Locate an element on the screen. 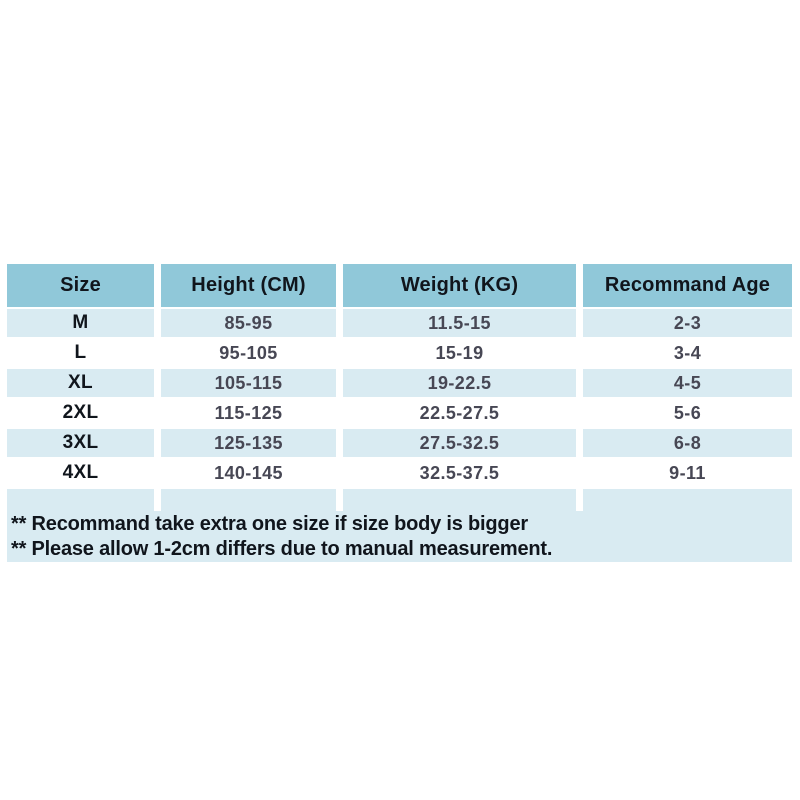 The height and width of the screenshot is (800, 800). cell-size: M is located at coordinates (80, 323).